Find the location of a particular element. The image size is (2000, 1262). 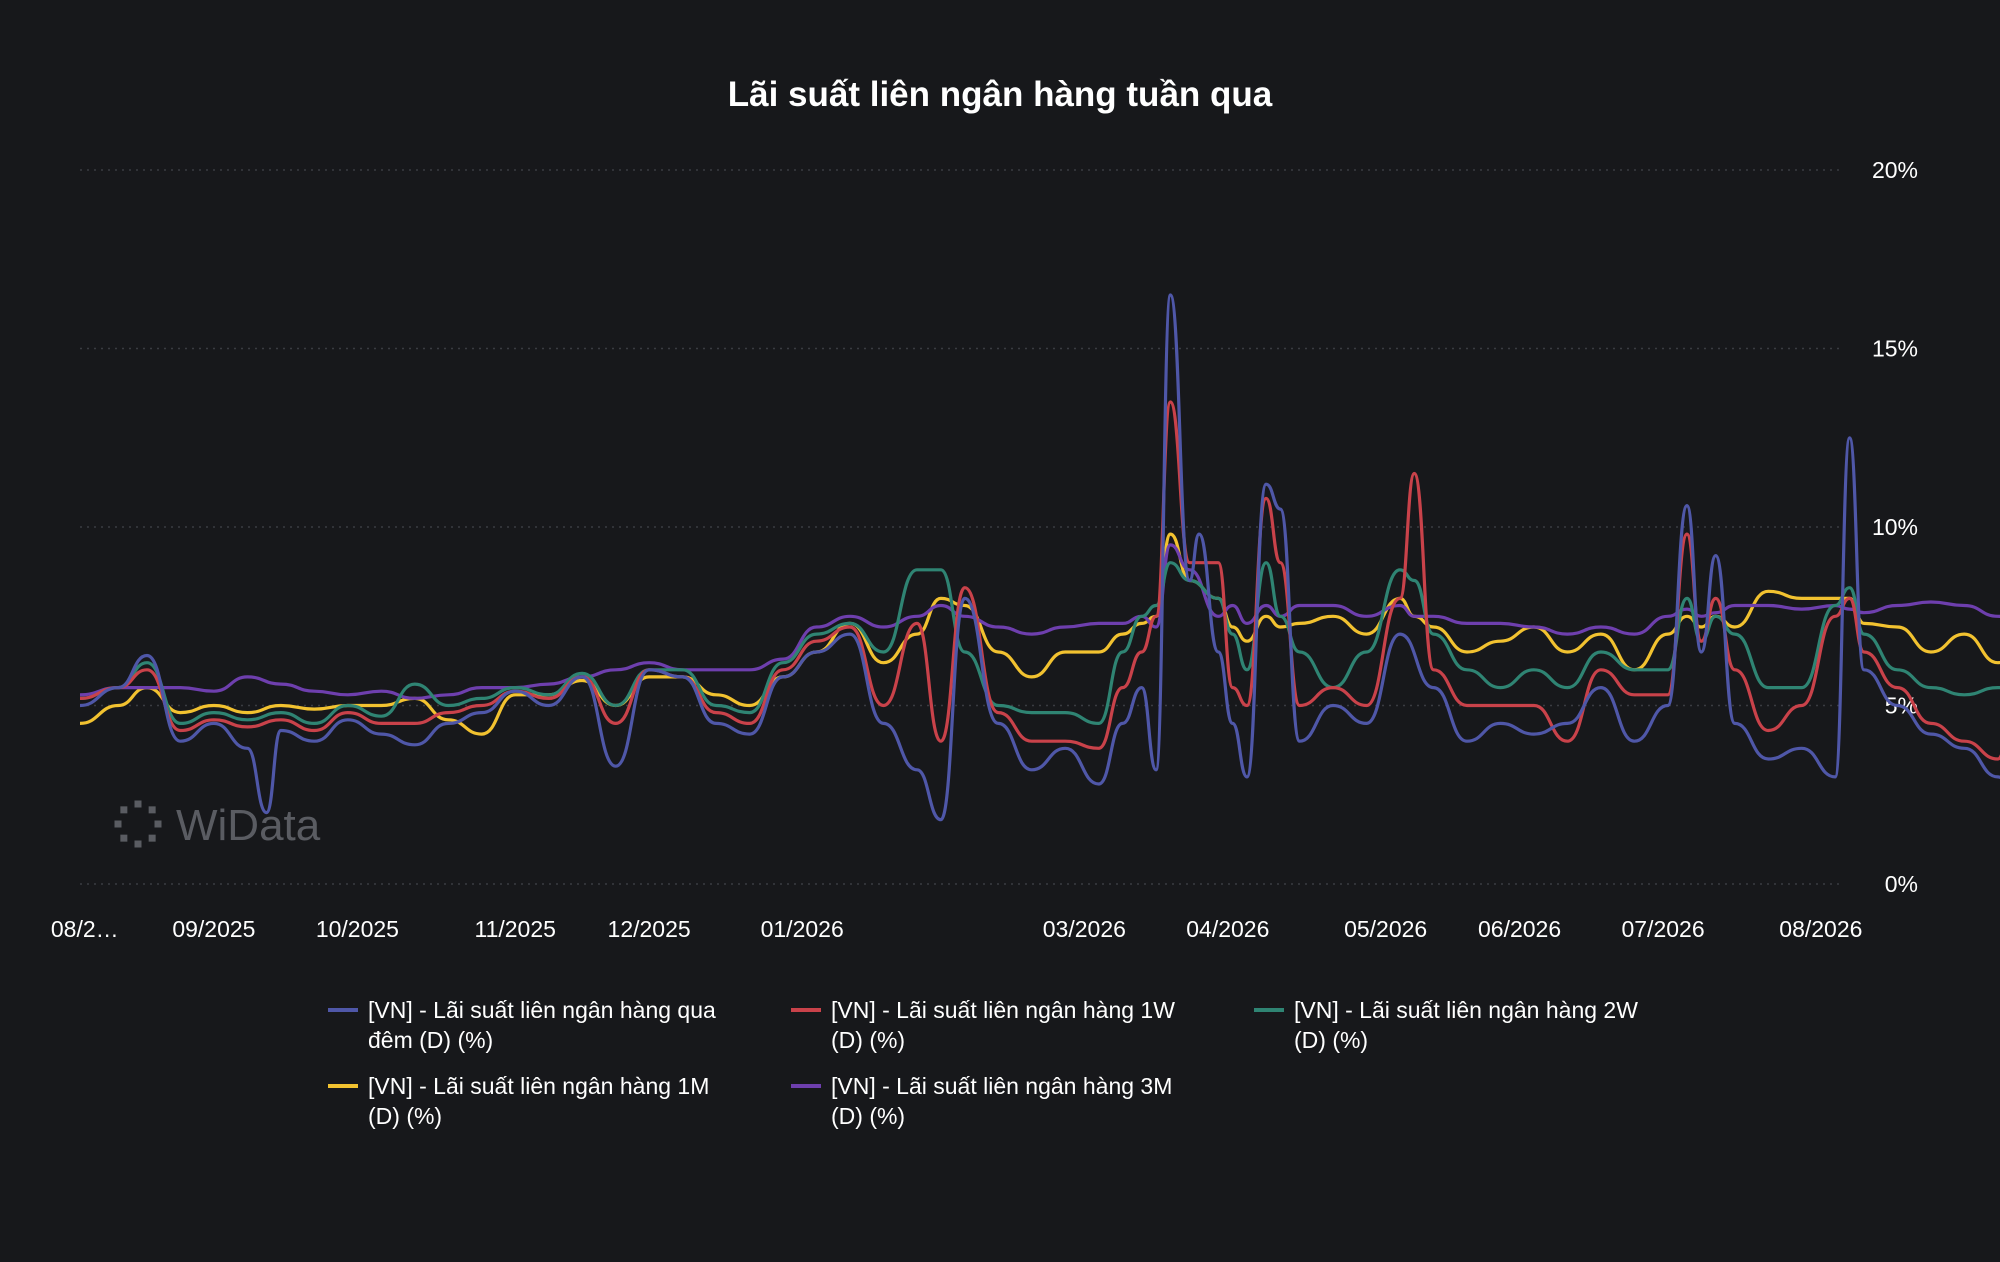

x-tick-label: 08/2026 is located at coordinates (1820, 929).